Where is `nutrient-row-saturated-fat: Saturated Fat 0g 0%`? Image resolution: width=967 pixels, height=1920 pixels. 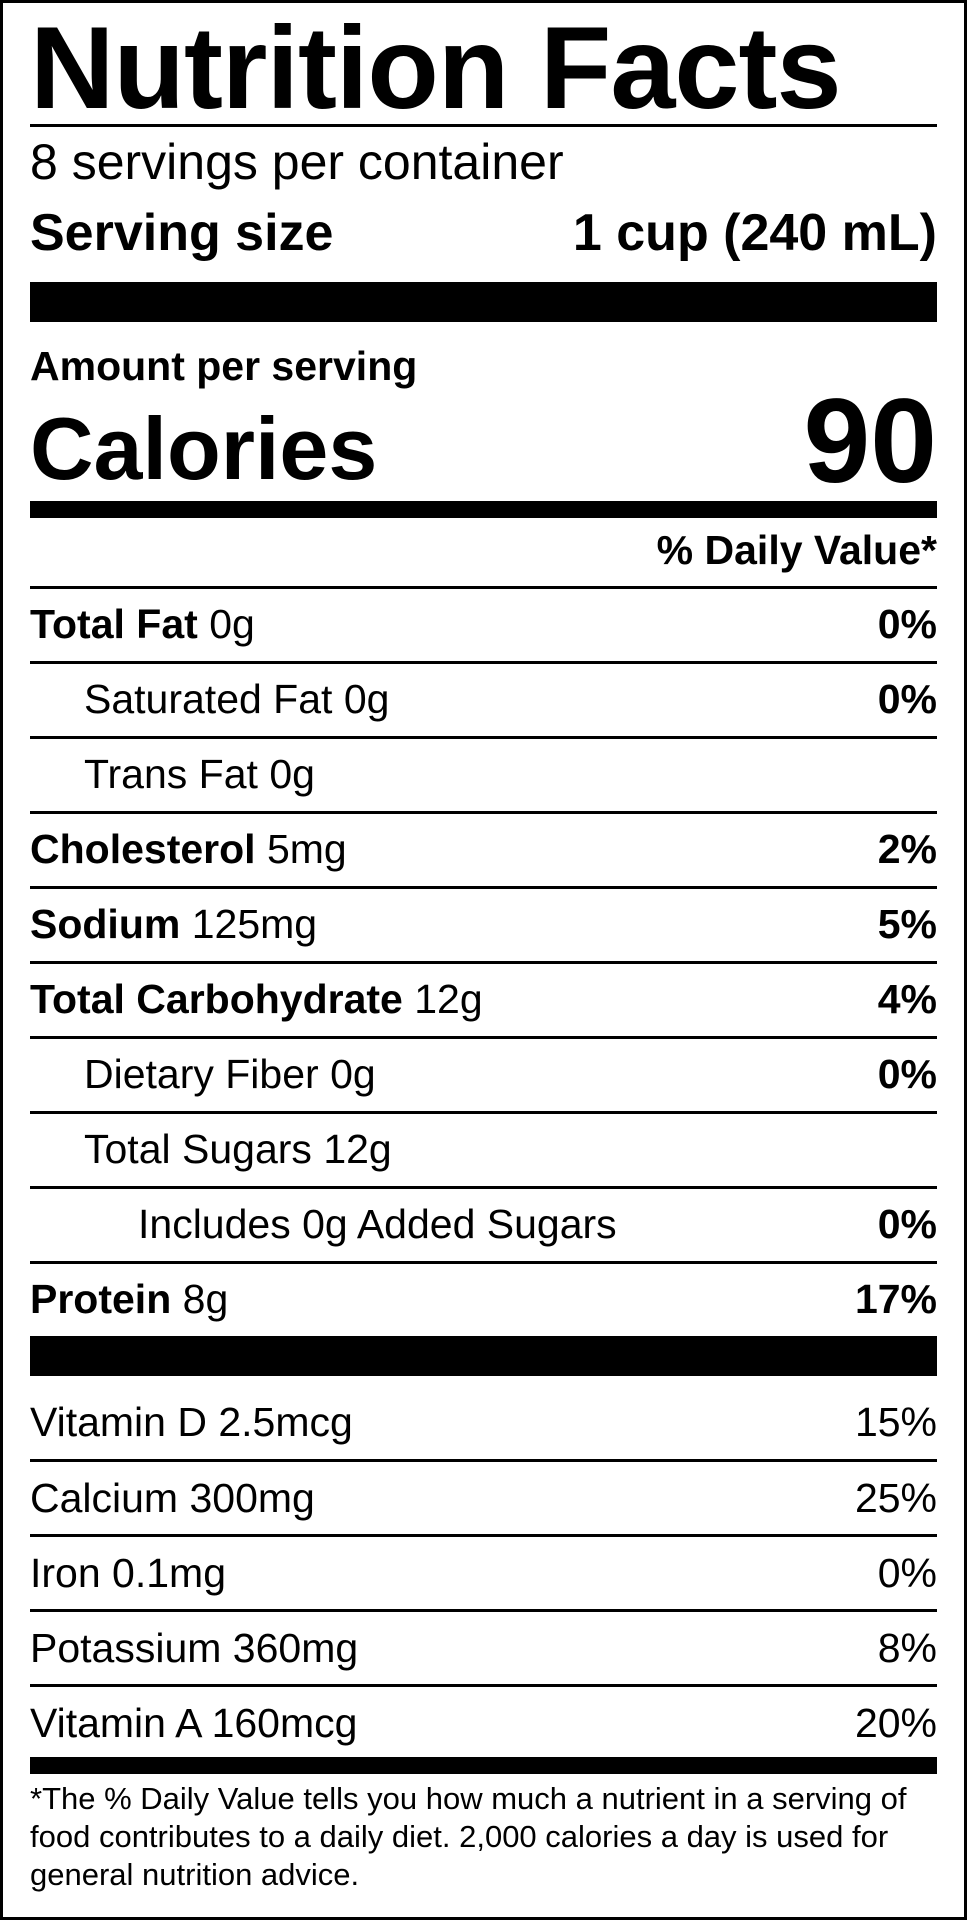 nutrient-row-saturated-fat: Saturated Fat 0g 0% is located at coordinates (483, 698).